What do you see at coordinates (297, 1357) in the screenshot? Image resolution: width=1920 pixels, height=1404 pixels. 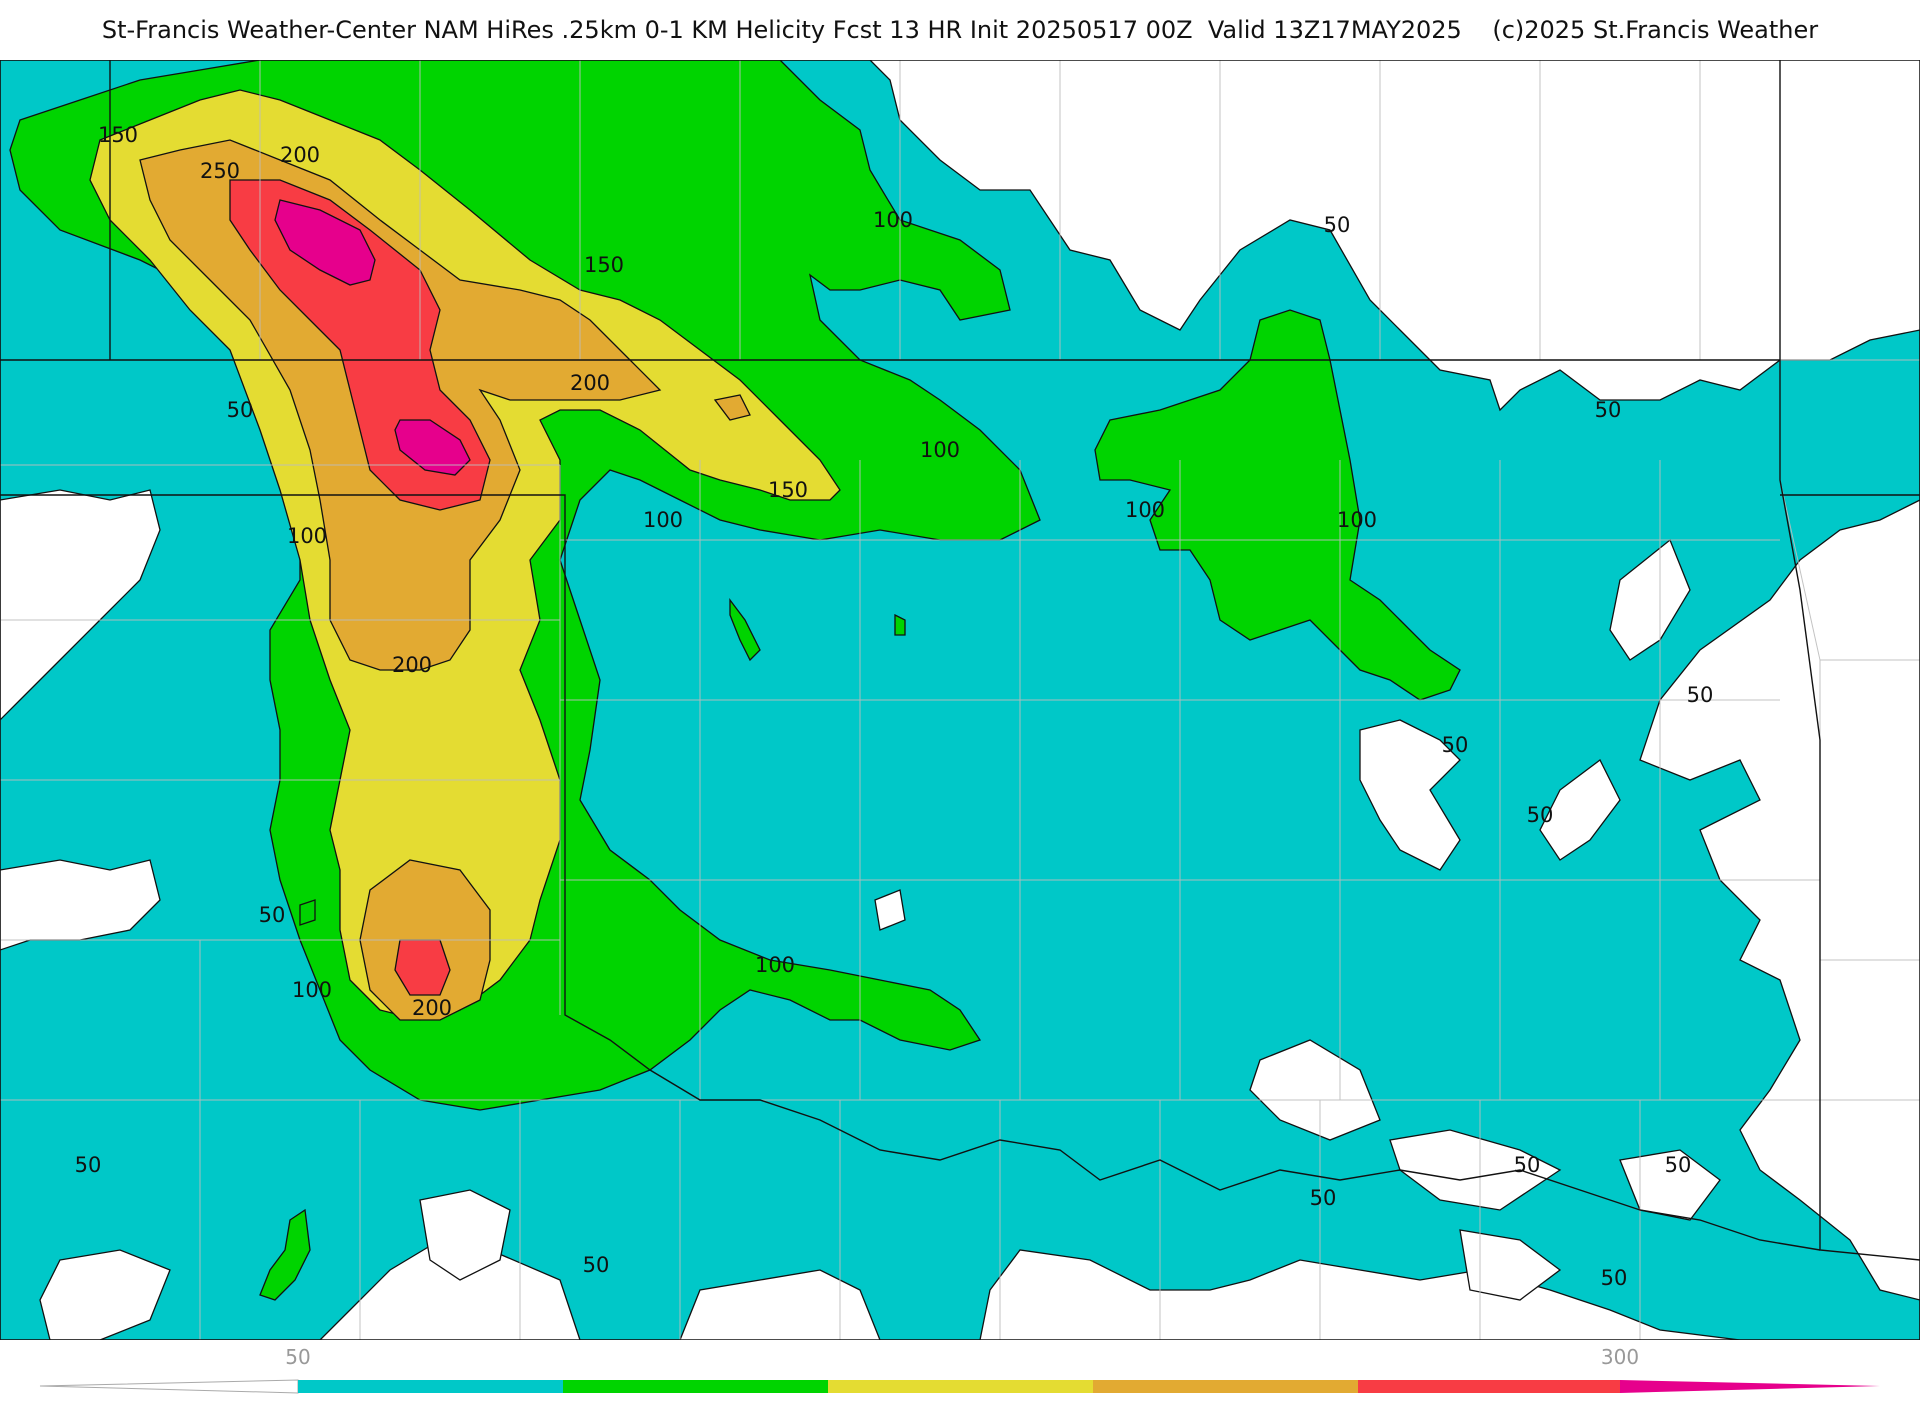 I see `colorbar-tick: 50` at bounding box center [297, 1357].